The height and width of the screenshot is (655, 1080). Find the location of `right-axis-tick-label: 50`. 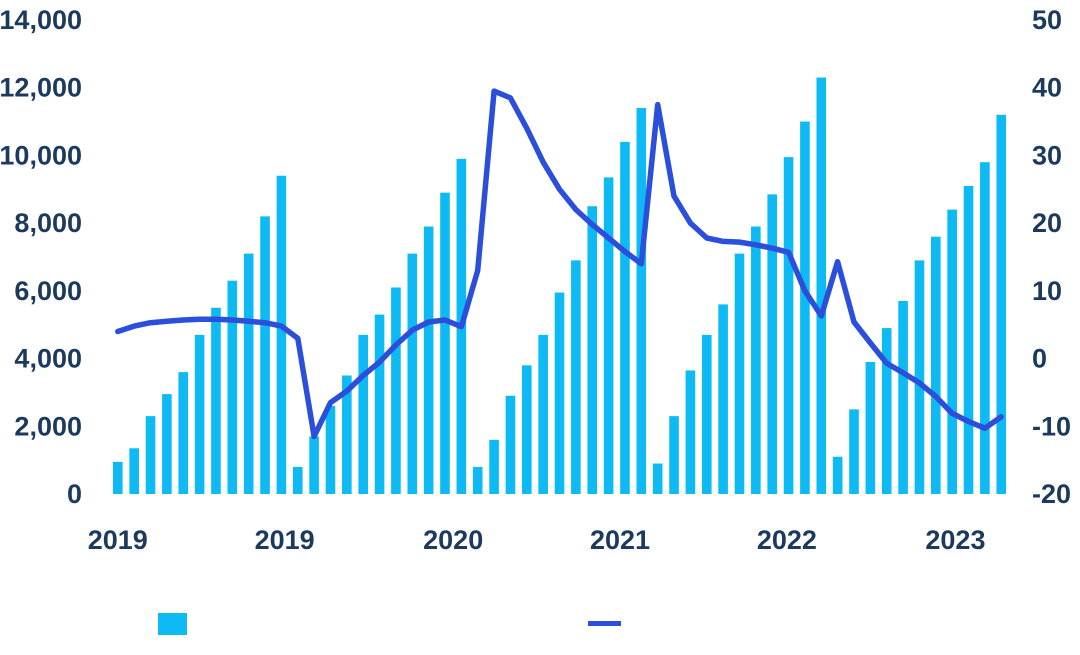

right-axis-tick-label: 50 is located at coordinates (1047, 20).